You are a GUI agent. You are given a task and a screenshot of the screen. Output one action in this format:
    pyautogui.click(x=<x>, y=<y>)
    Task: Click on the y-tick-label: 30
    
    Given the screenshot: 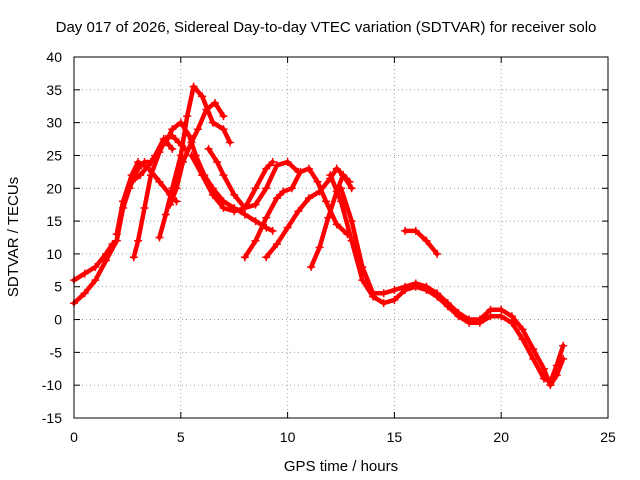 What is the action you would take?
    pyautogui.click(x=54, y=123)
    